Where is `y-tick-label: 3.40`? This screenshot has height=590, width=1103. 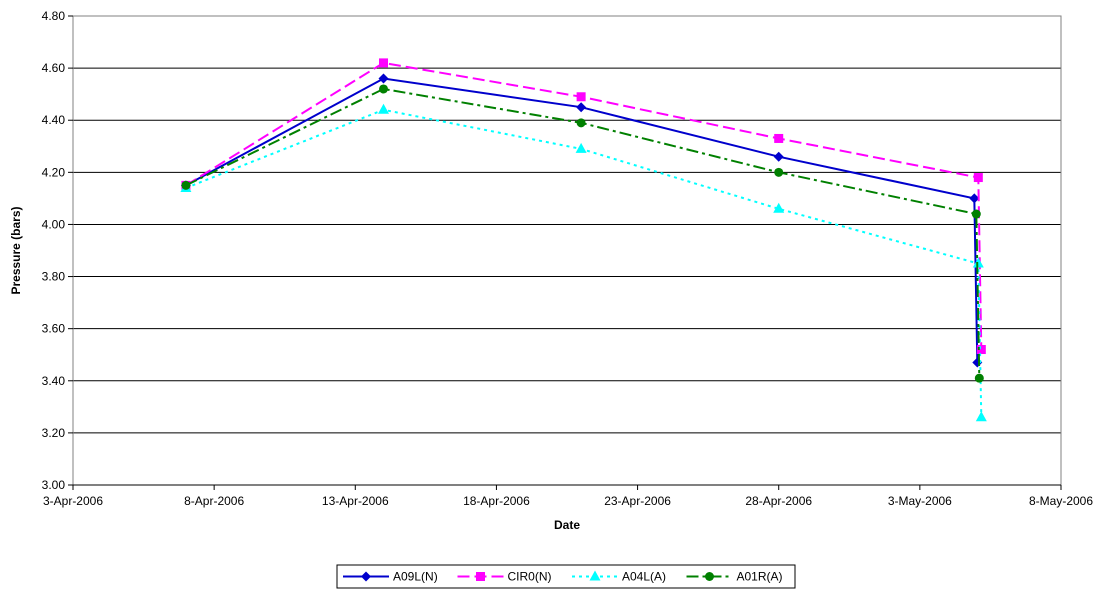
y-tick-label: 3.40 is located at coordinates (54, 381).